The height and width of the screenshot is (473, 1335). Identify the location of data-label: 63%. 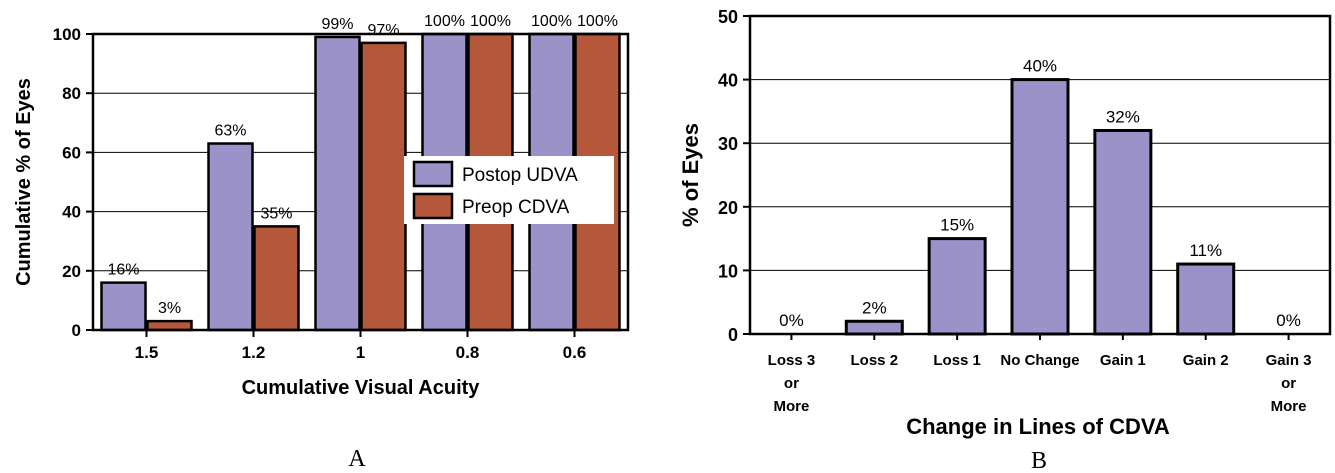
(230, 131).